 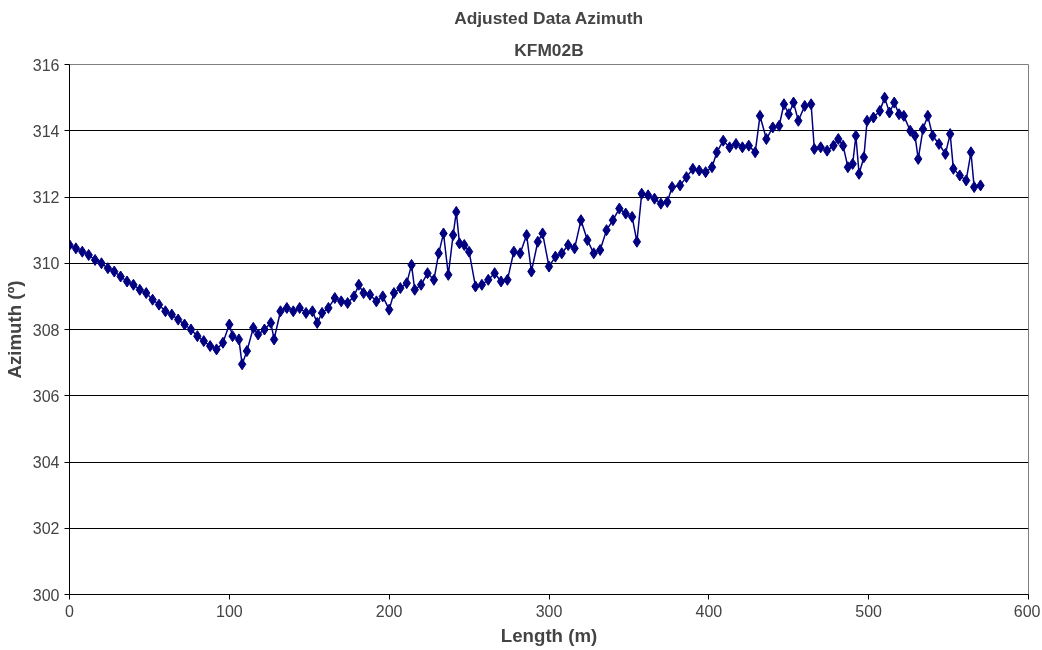 What do you see at coordinates (549, 17) in the screenshot?
I see `chart-title: Adjusted Data Azimuth` at bounding box center [549, 17].